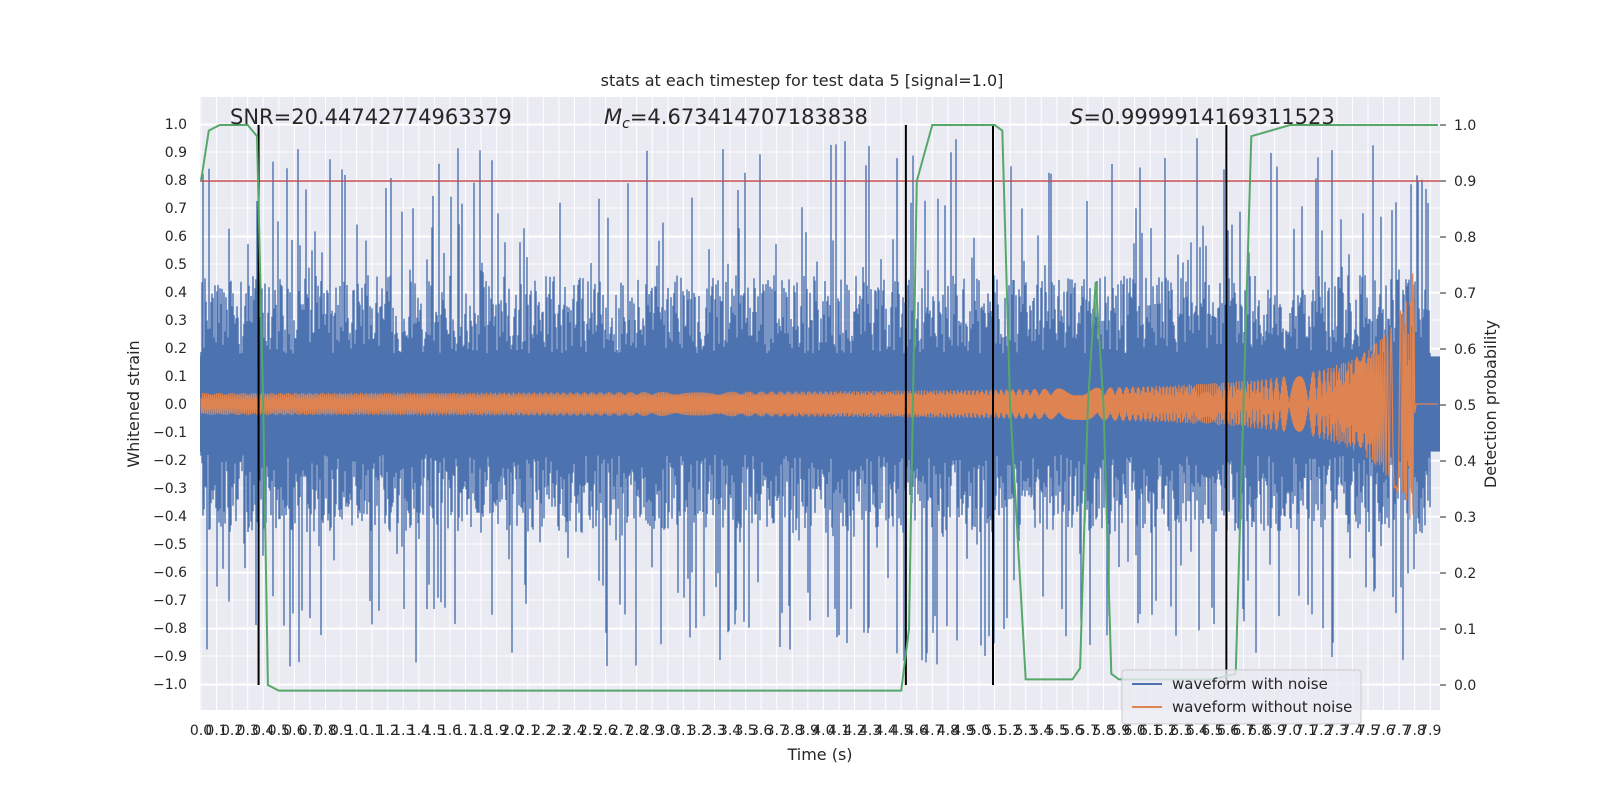  What do you see at coordinates (170, 573) in the screenshot?
I see `y-tick-16: −0.6` at bounding box center [170, 573].